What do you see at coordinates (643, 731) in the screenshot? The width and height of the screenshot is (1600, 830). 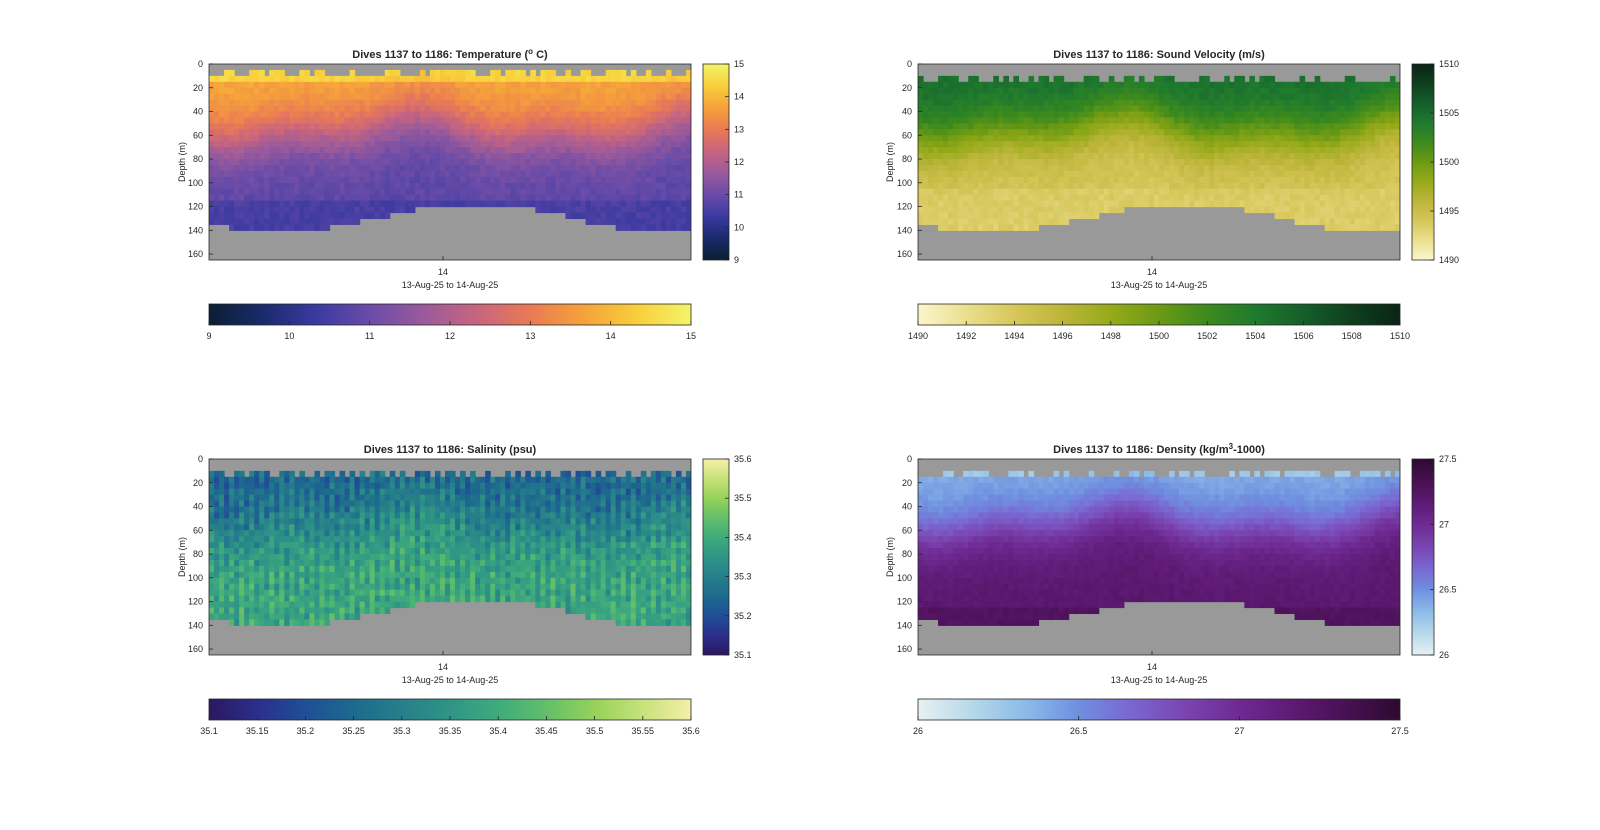 I see `colorbar-tick-label: 35.55` at bounding box center [643, 731].